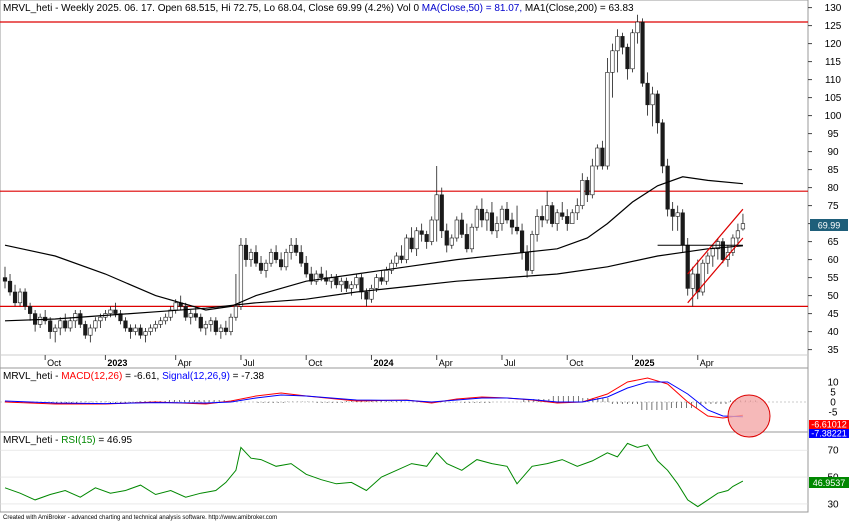 The image size is (850, 521). I want to click on price-y-tick-label: 65, so click(833, 242).